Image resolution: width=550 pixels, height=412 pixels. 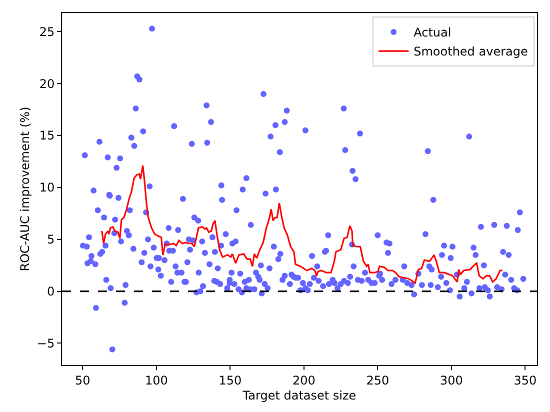 What do you see at coordinates (47, 83) in the screenshot?
I see `y-tick-label: 20` at bounding box center [47, 83].